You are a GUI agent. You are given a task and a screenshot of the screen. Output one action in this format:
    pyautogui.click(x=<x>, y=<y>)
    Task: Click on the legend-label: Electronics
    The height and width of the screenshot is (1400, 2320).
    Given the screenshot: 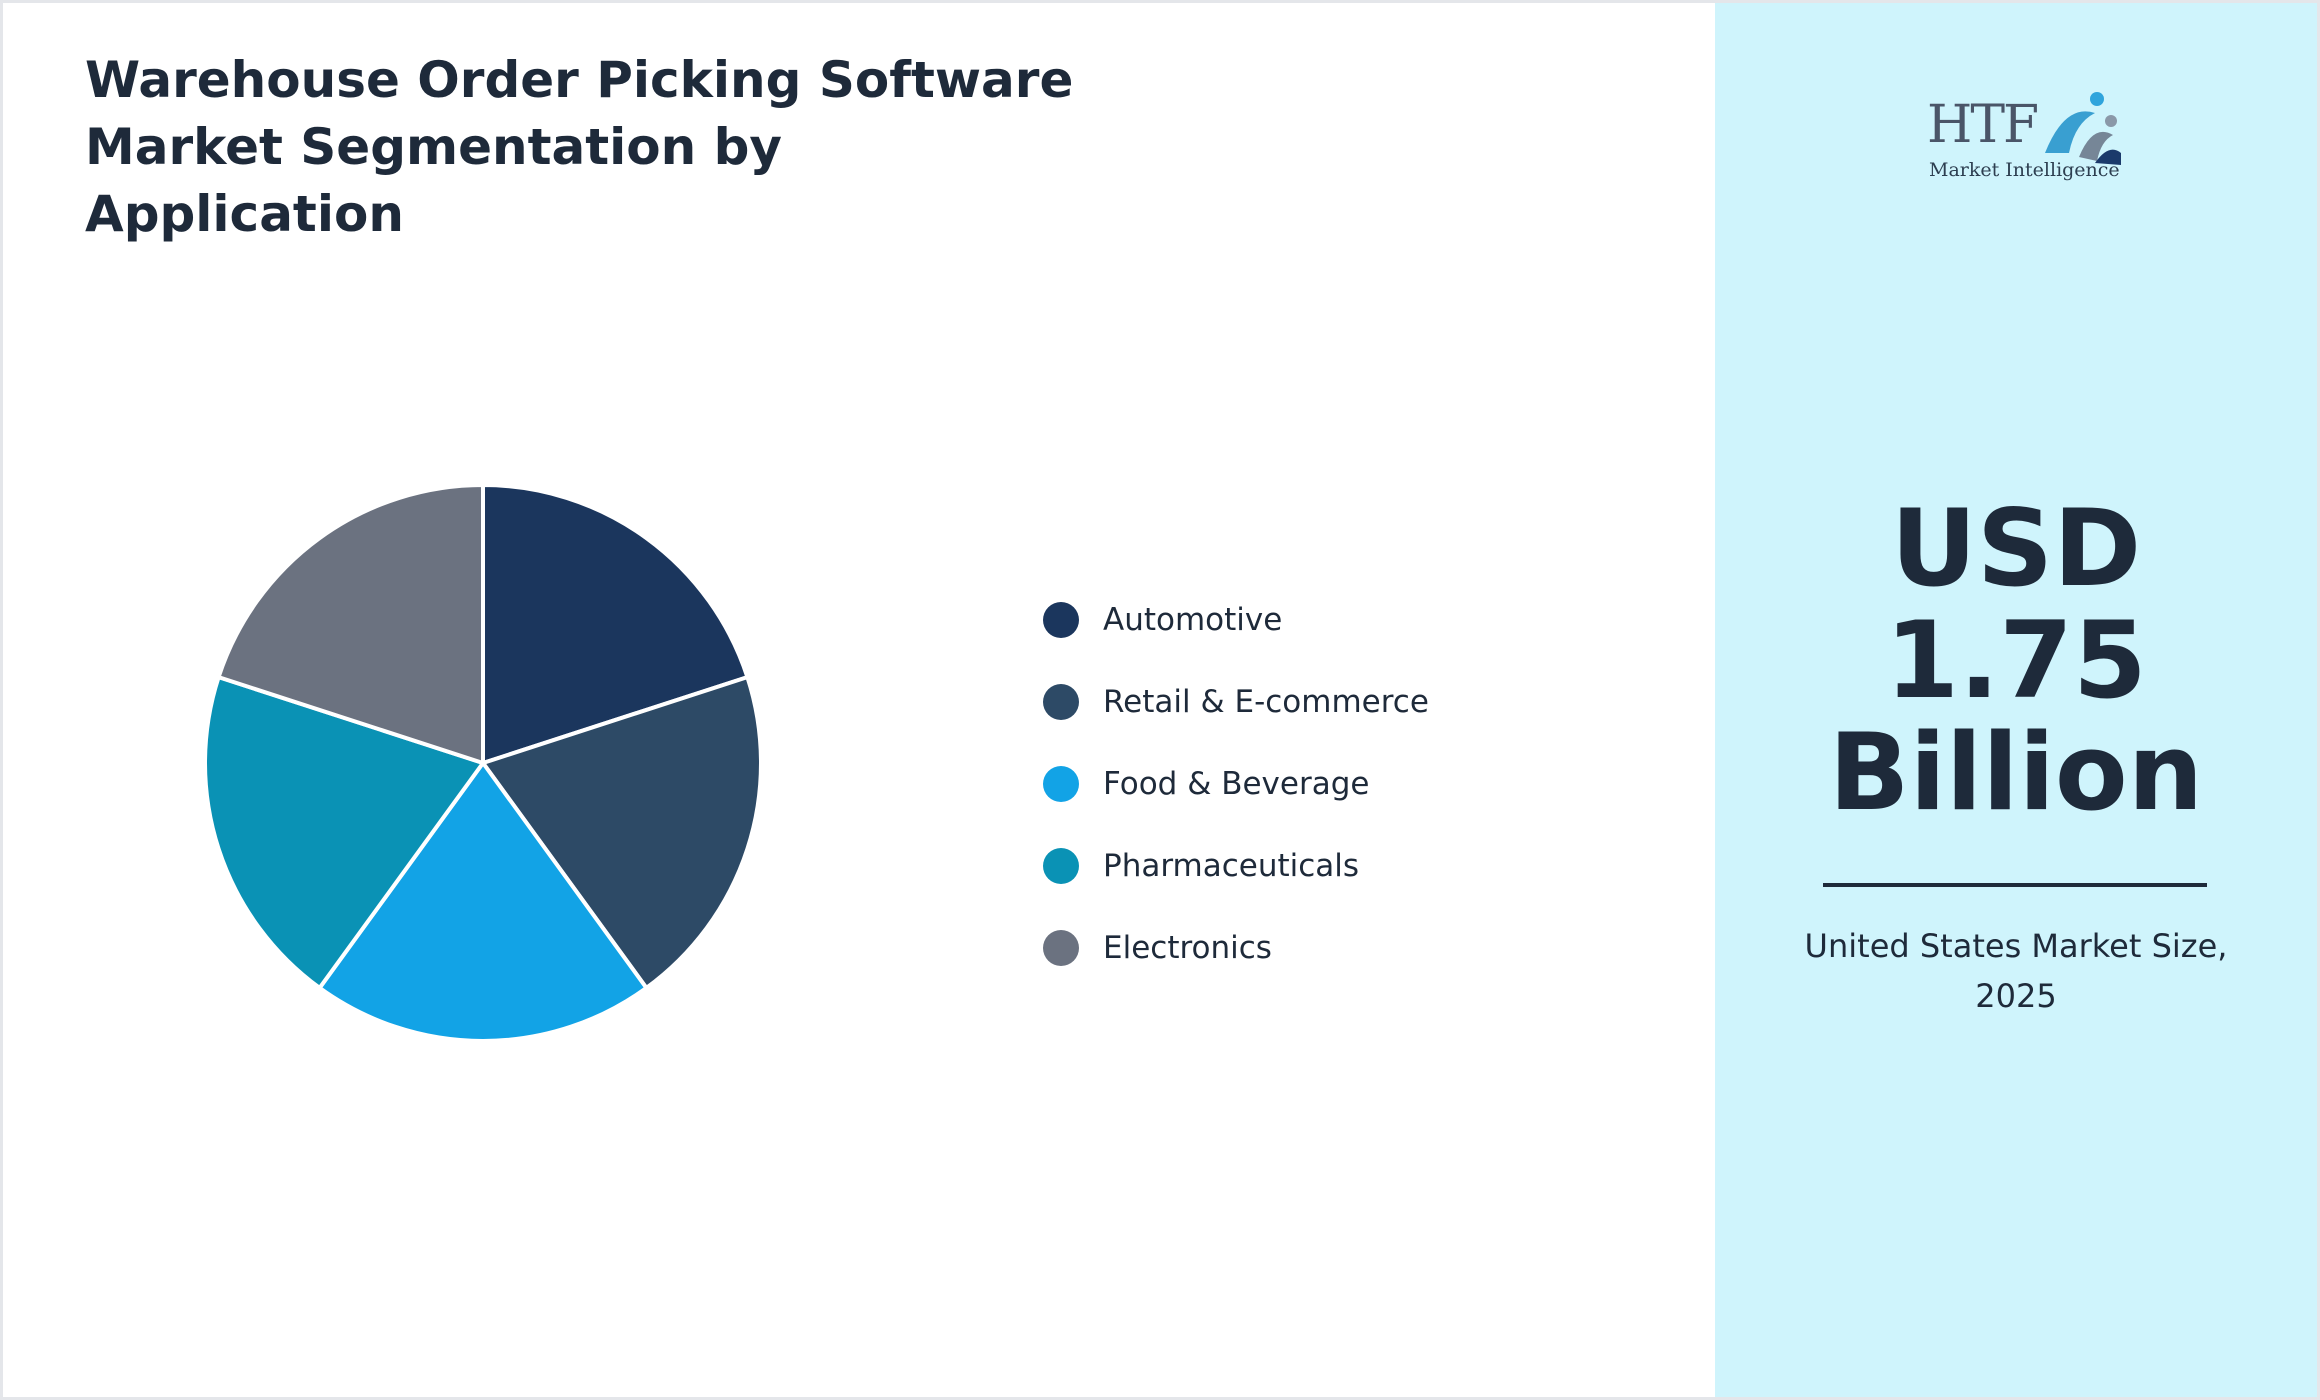 What is the action you would take?
    pyautogui.click(x=1187, y=948)
    